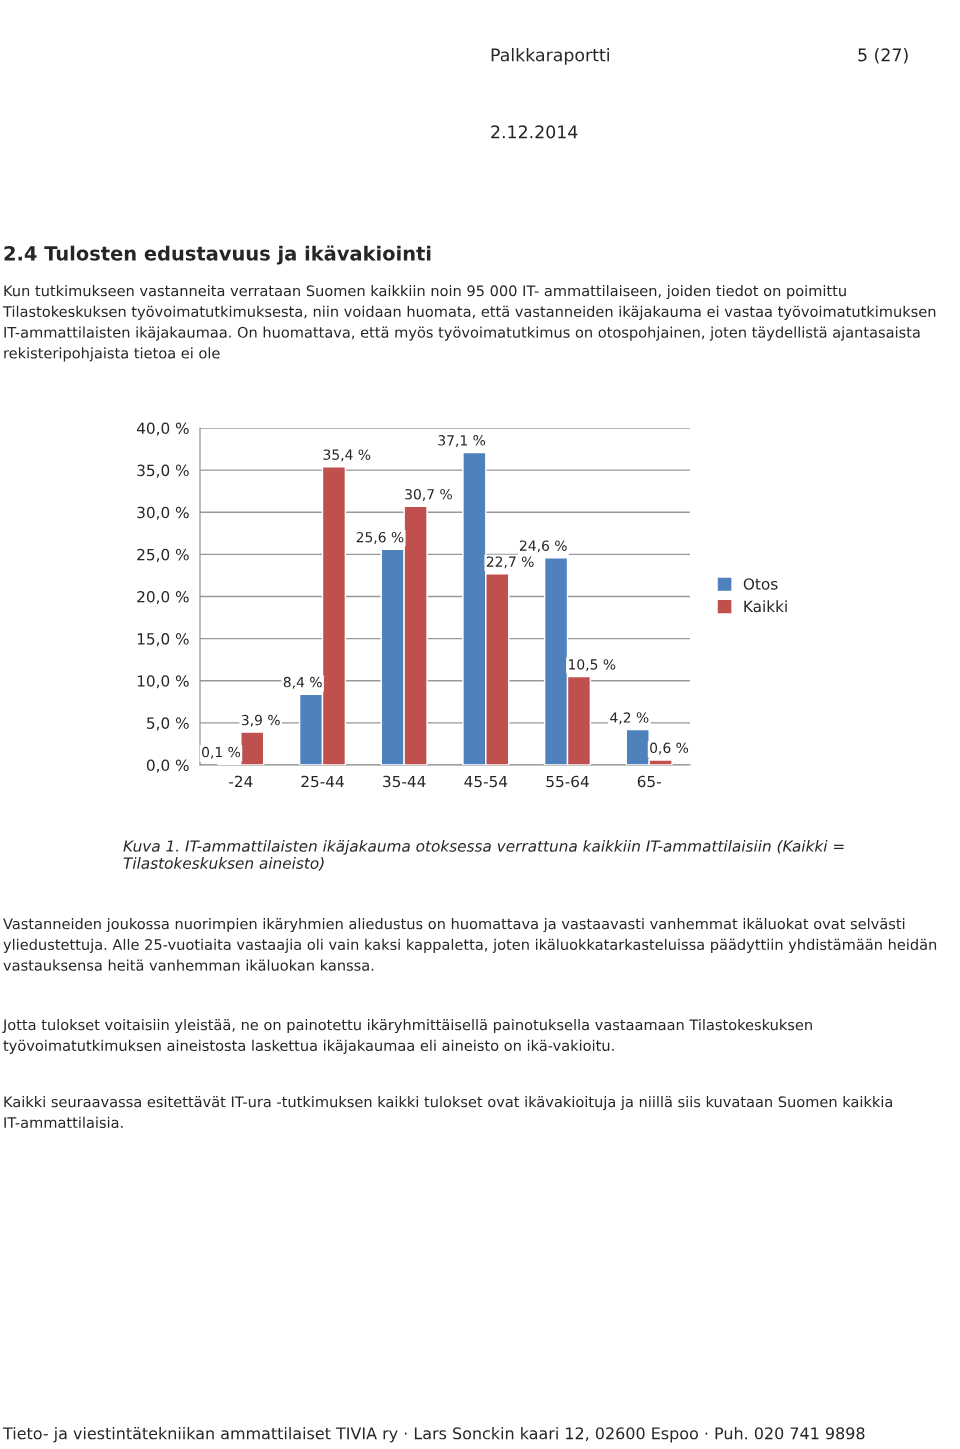 This screenshot has width=960, height=1449. What do you see at coordinates (448, 1112) in the screenshot?
I see `text: Kaikki seuraavassa esitettävät IT-ura -tutkimuksen kaikki tulokset ovat ikävakioituja ja niillä siis kuvataan Suomen kaikkia IT-ammattilaisia.` at bounding box center [448, 1112].